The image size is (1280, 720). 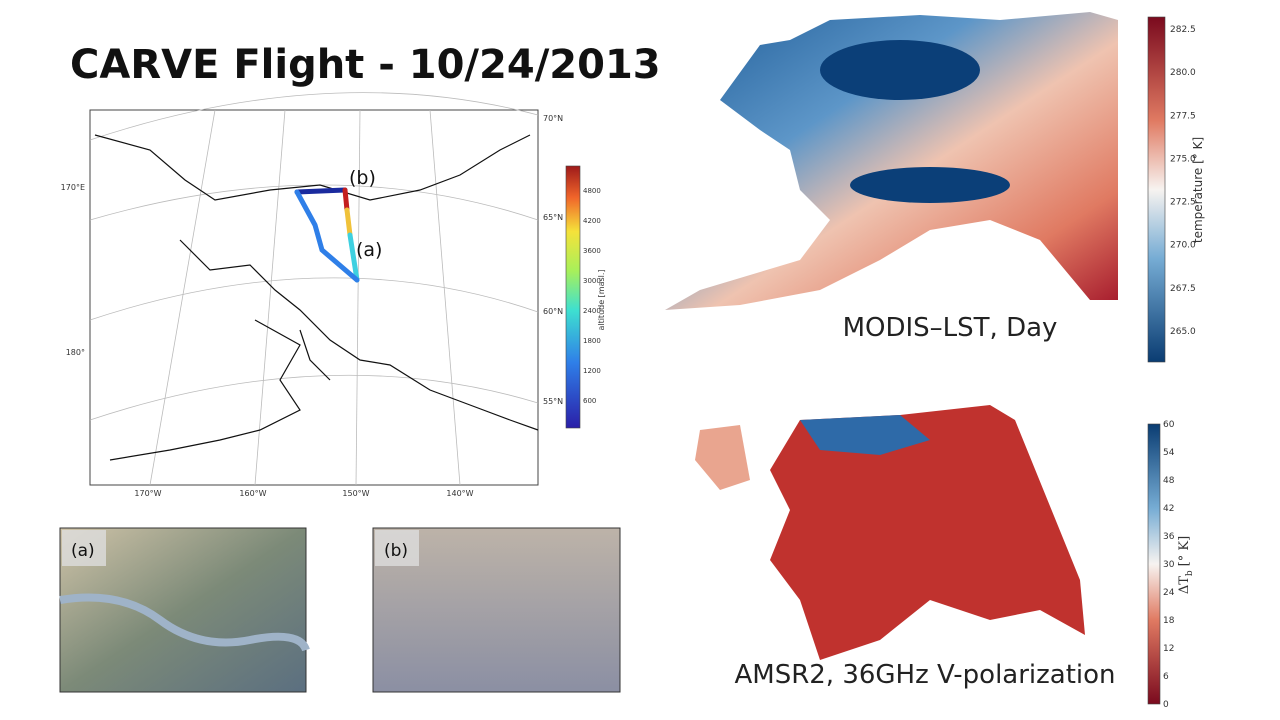 What do you see at coordinates (553, 401) in the screenshot?
I see `lat-label: 55°N` at bounding box center [553, 401].